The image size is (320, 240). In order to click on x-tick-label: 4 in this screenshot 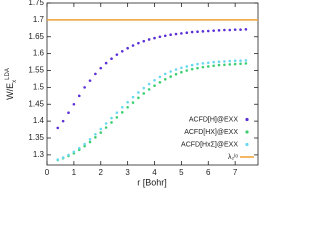, I will do `click(154, 172)`.